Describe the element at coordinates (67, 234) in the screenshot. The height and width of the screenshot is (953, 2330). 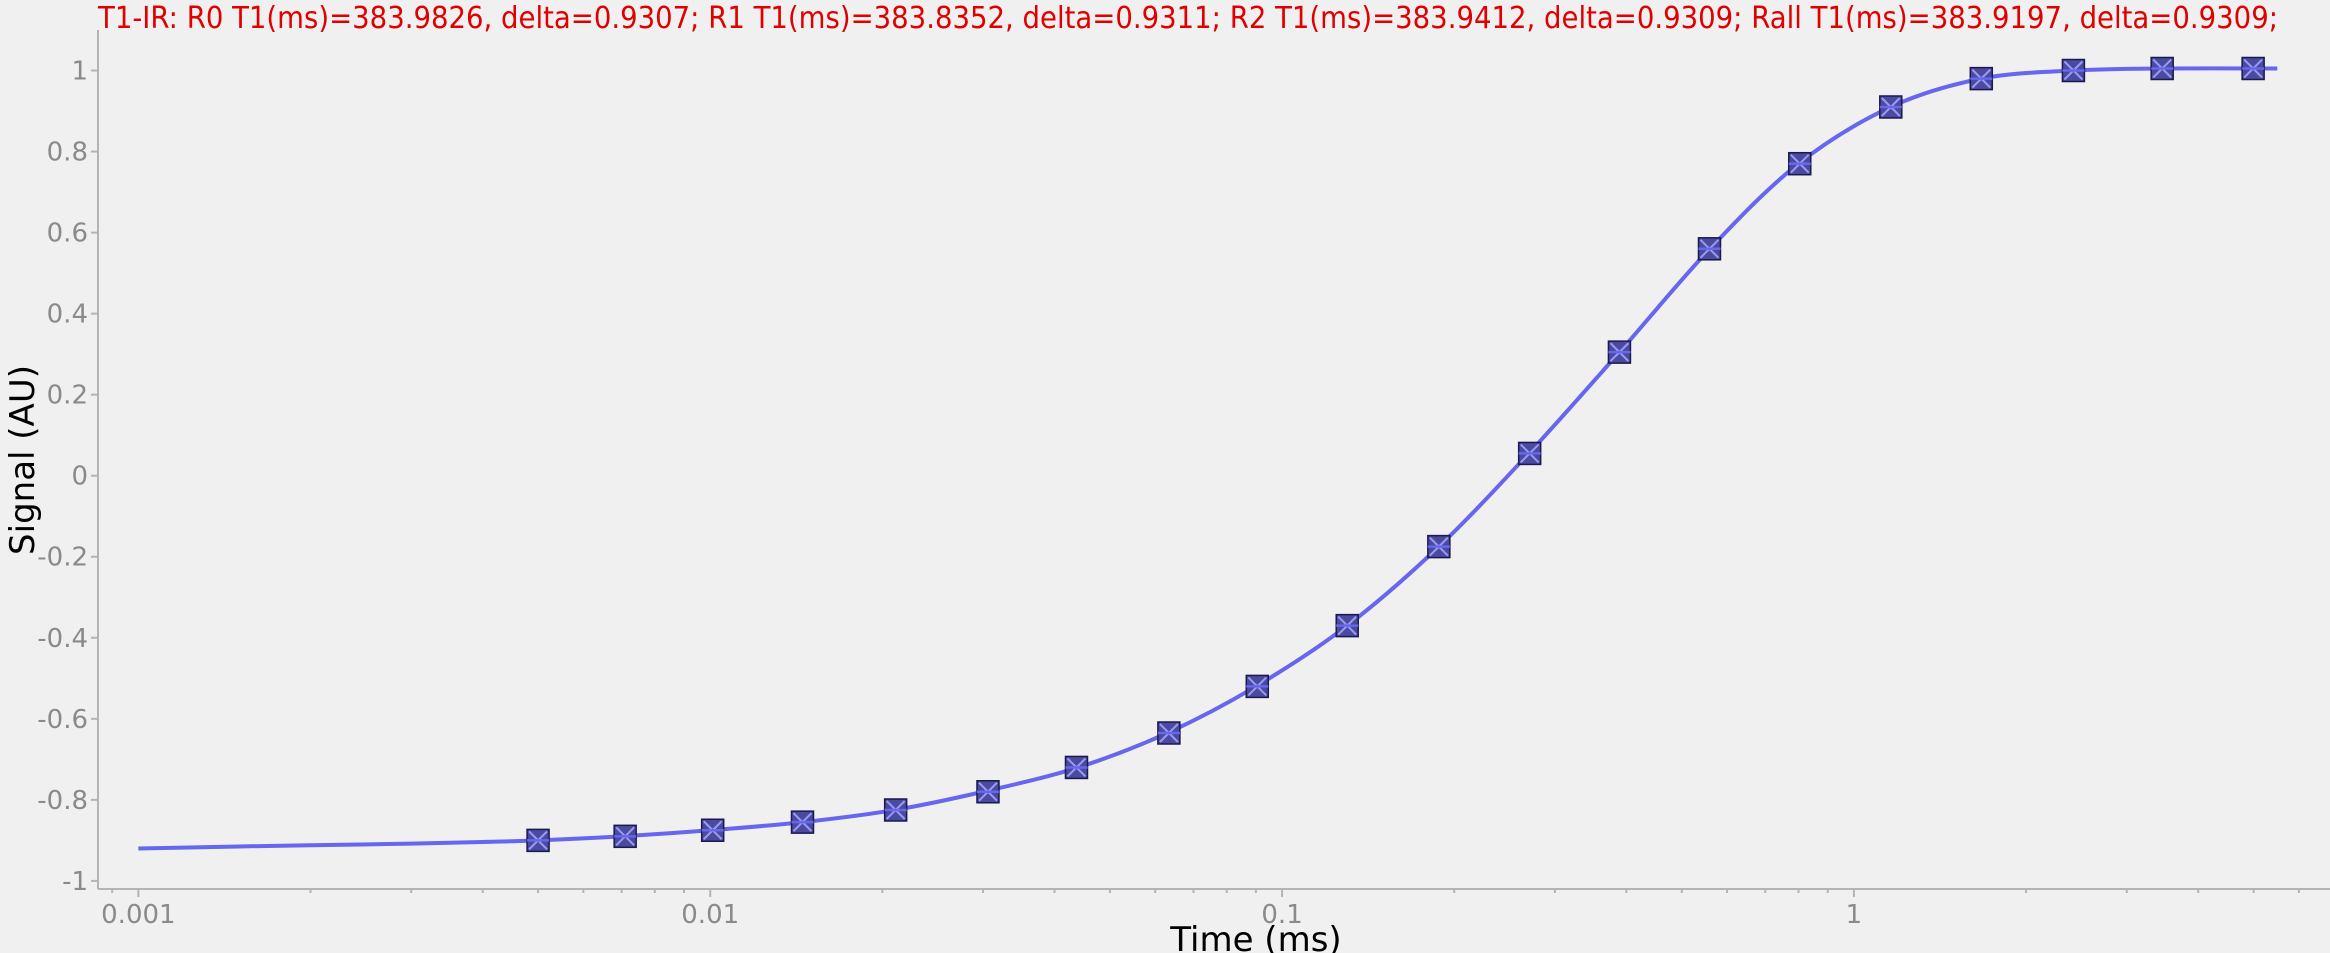
I see `y-tick-label: 0.6` at that location.